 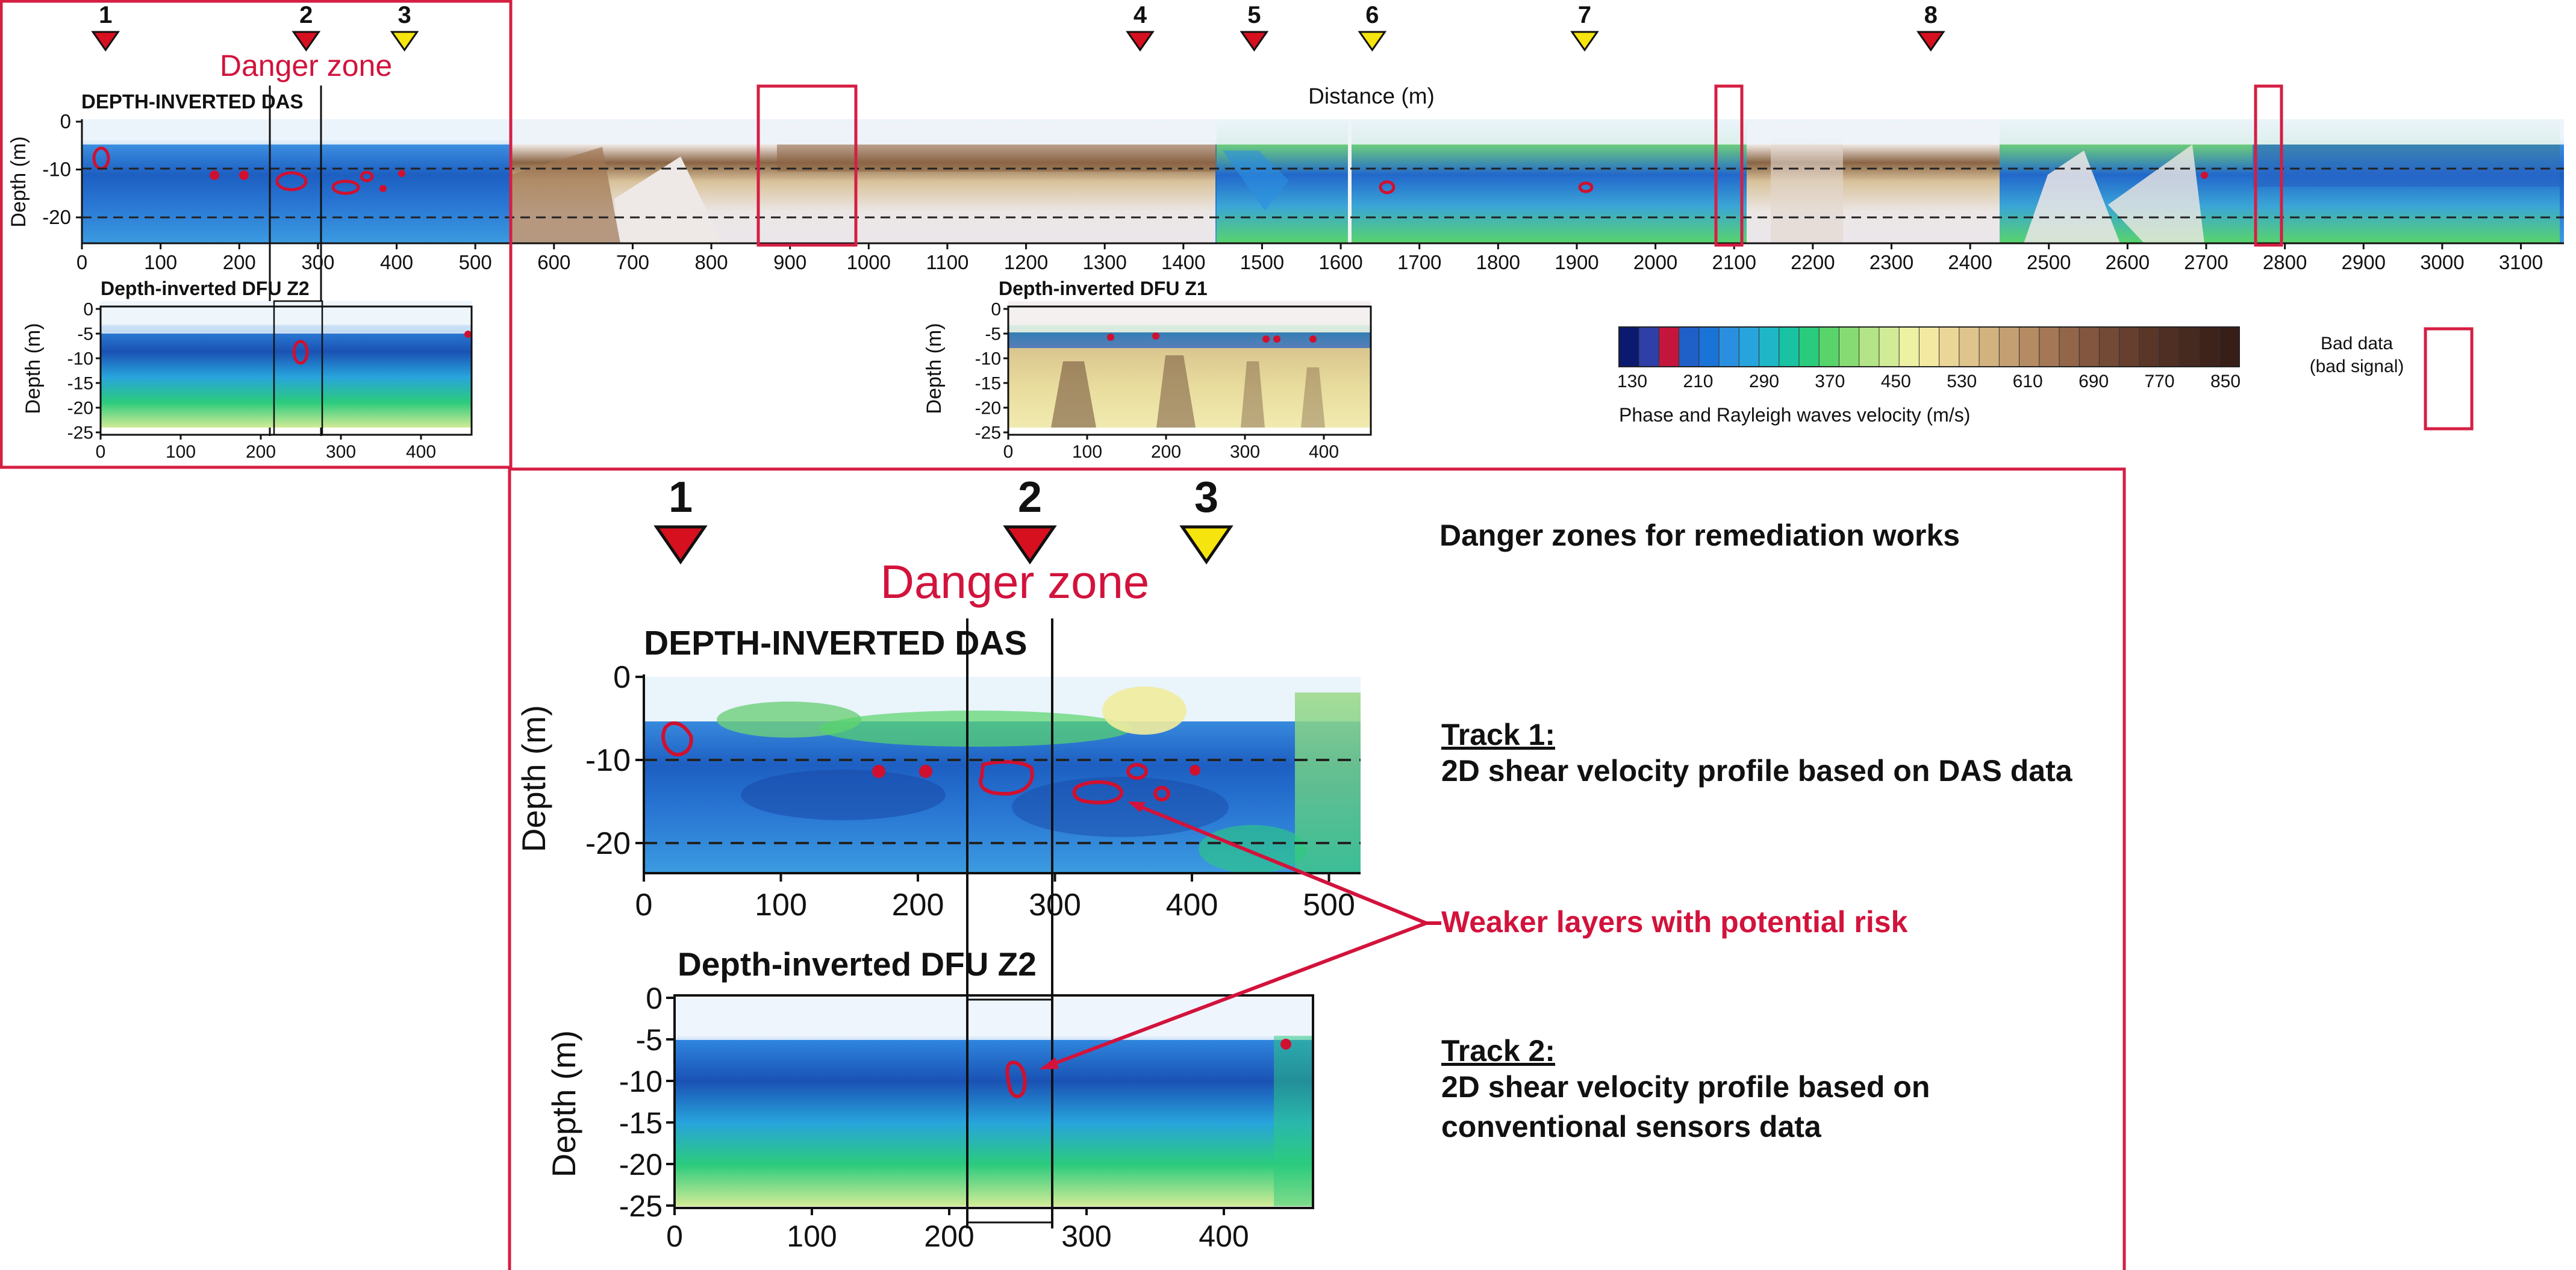 What do you see at coordinates (2364, 262) in the screenshot?
I see `x-tick-label-2900: 2900` at bounding box center [2364, 262].